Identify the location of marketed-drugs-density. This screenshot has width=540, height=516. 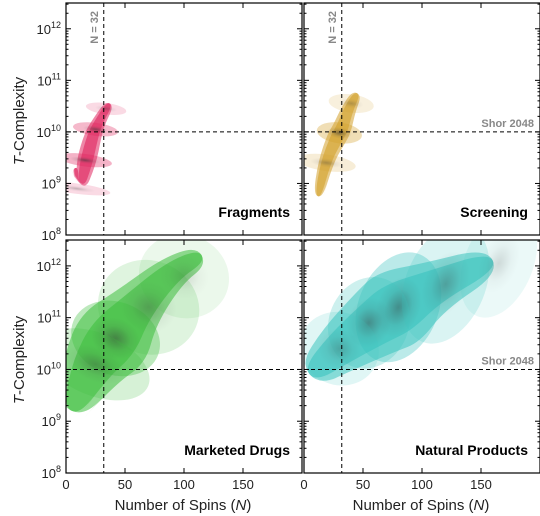
(148, 328).